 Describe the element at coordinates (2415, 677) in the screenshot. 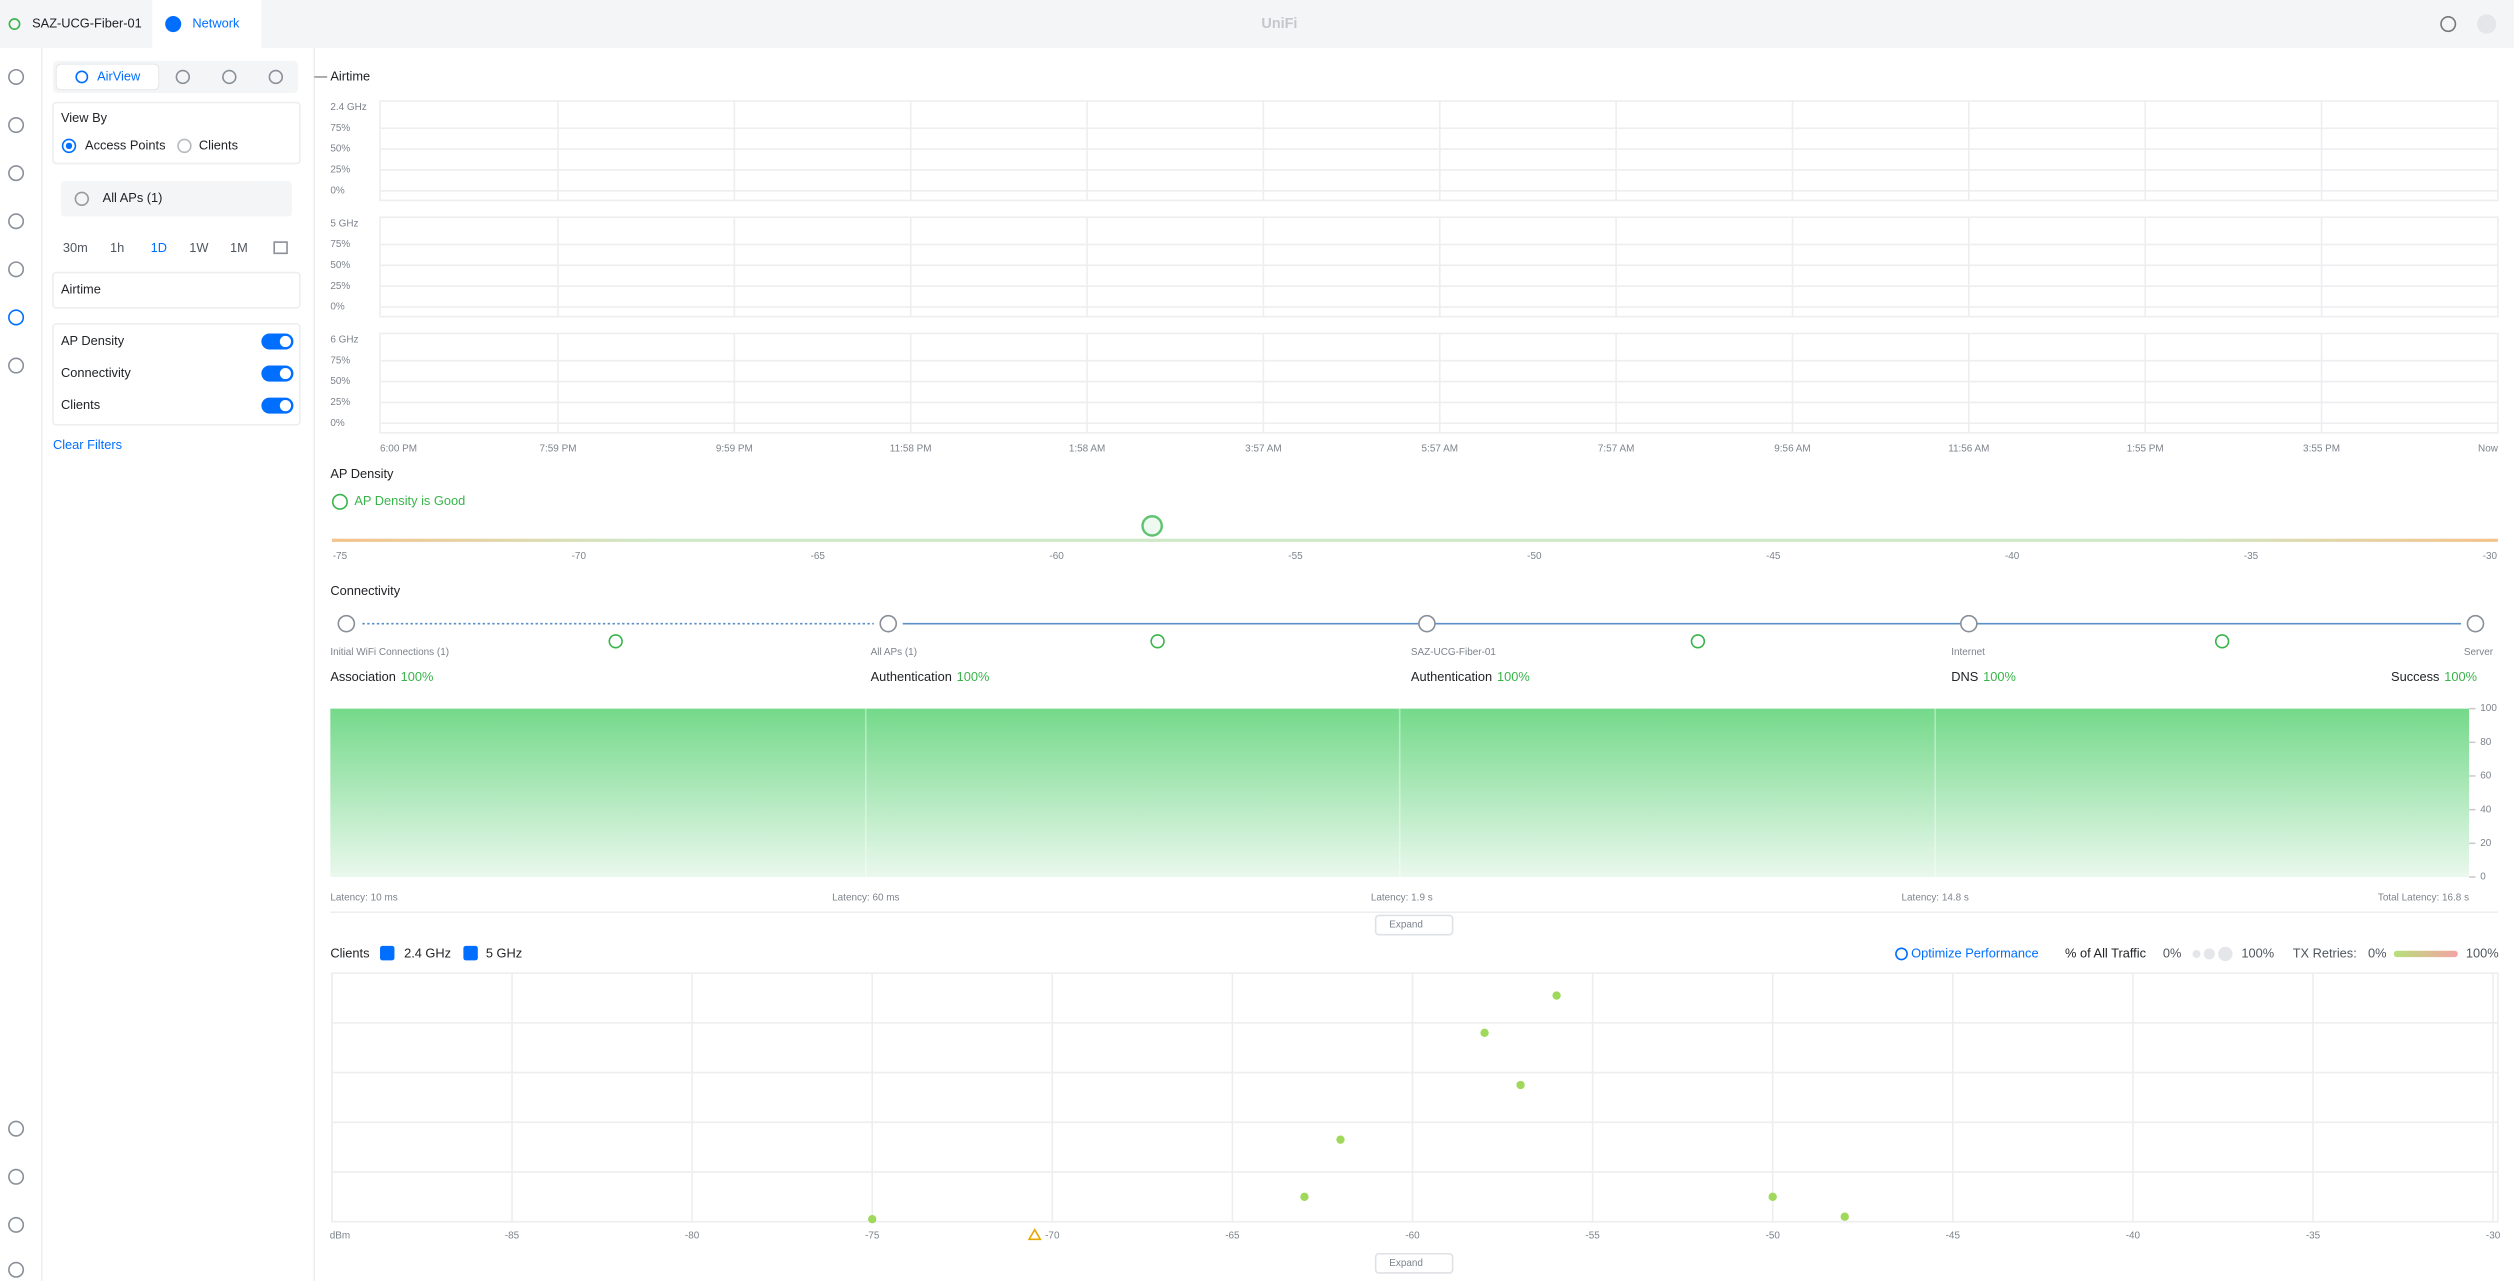

I see `metric-name: Success` at that location.